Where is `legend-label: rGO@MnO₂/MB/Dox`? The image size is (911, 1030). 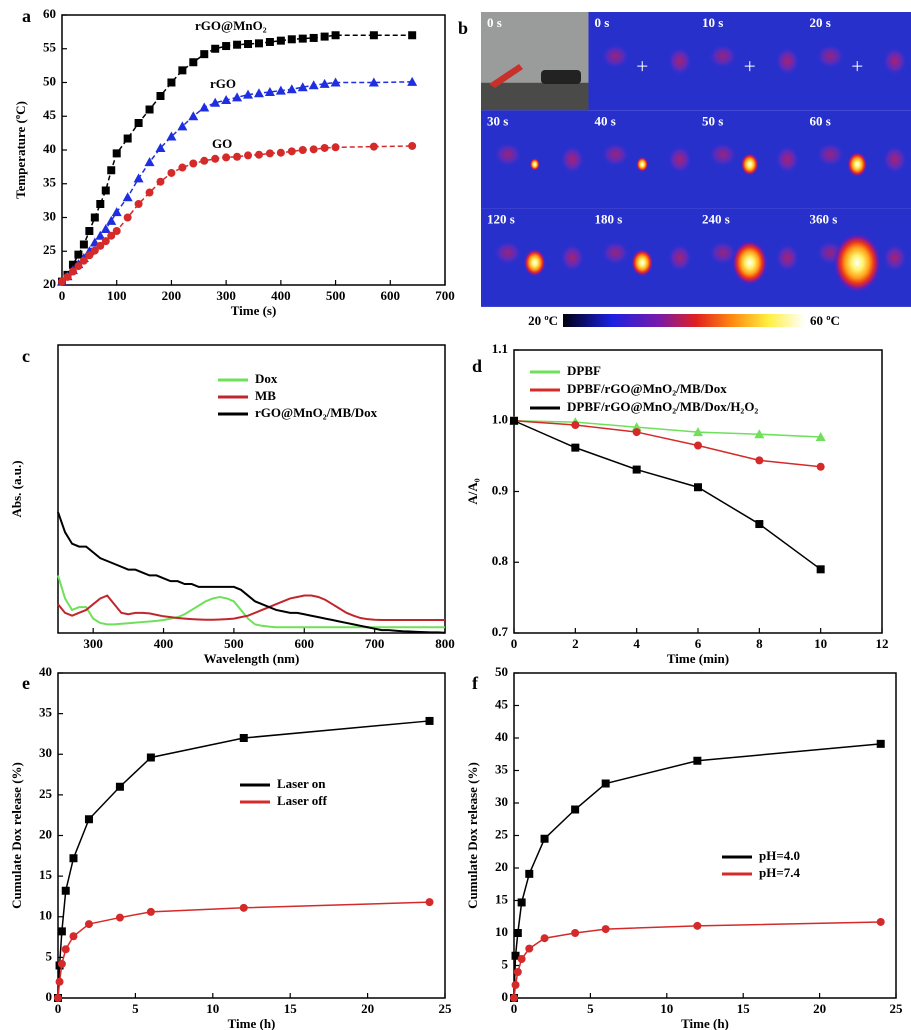
legend-label: rGO@MnO₂/MB/Dox is located at coordinates (316, 412).